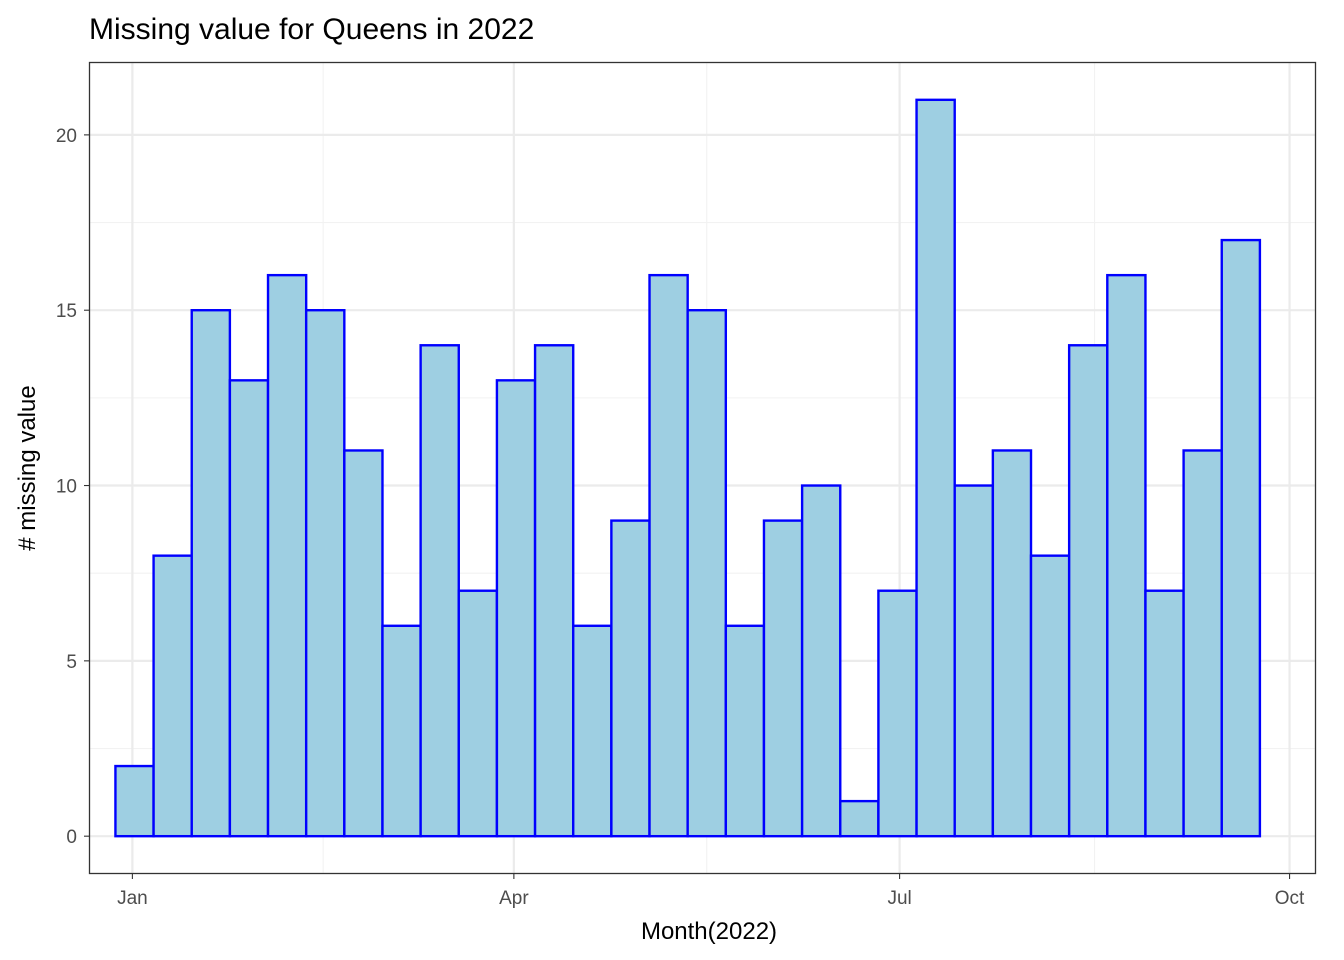 Image resolution: width=1344 pixels, height=960 pixels. I want to click on y-axis: 0 5 10 15 20, so click(73, 487).